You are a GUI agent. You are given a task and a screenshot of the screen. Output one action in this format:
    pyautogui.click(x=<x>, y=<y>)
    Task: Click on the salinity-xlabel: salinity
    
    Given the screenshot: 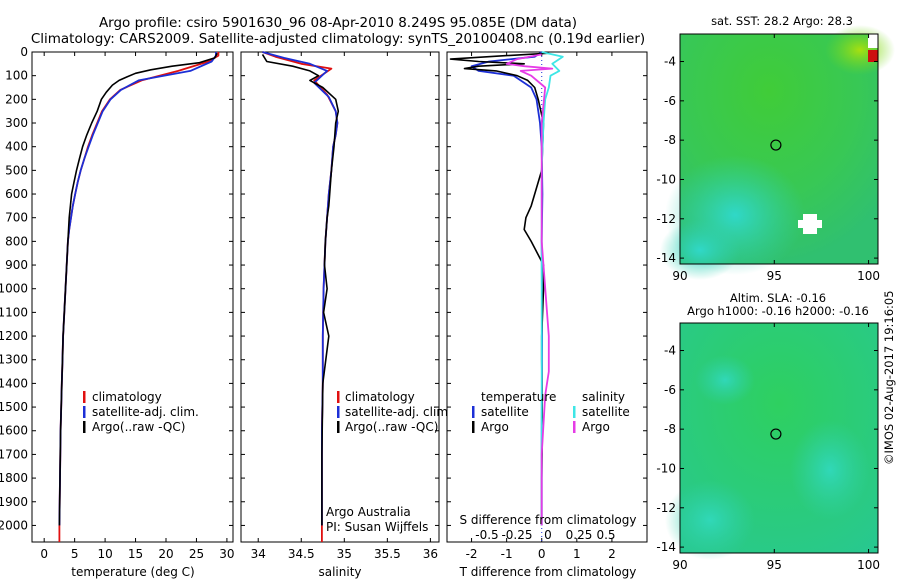 What is the action you would take?
    pyautogui.click(x=339, y=572)
    